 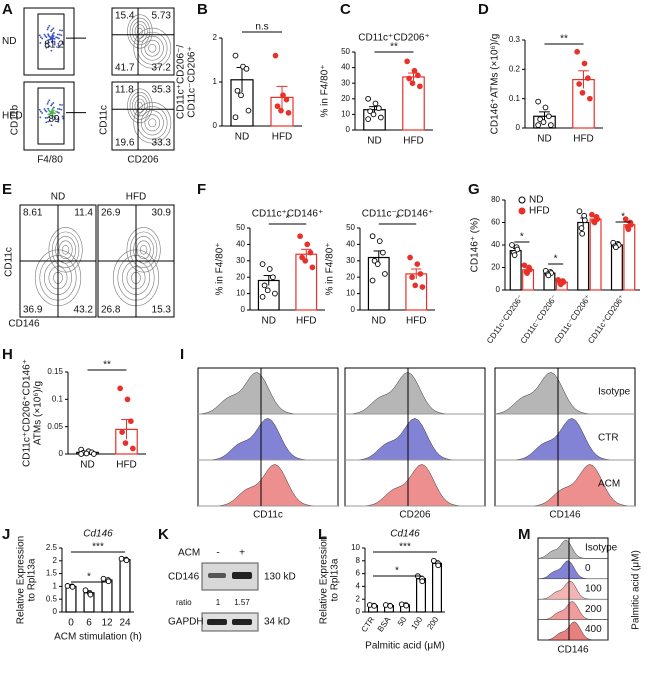 I want to click on significance-label: n.s, so click(x=261, y=27).